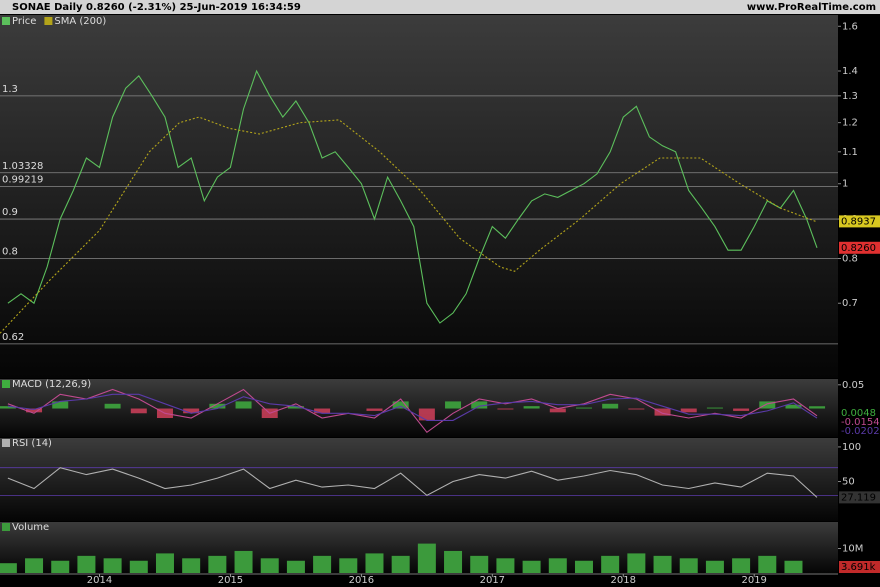 This screenshot has width=880, height=587. What do you see at coordinates (850, 71) in the screenshot?
I see `y-tick-label: 1.4` at bounding box center [850, 71].